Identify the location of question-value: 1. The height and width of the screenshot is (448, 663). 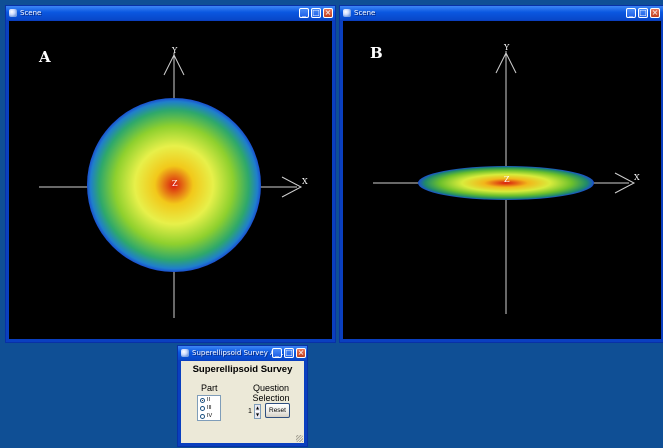
(250, 411).